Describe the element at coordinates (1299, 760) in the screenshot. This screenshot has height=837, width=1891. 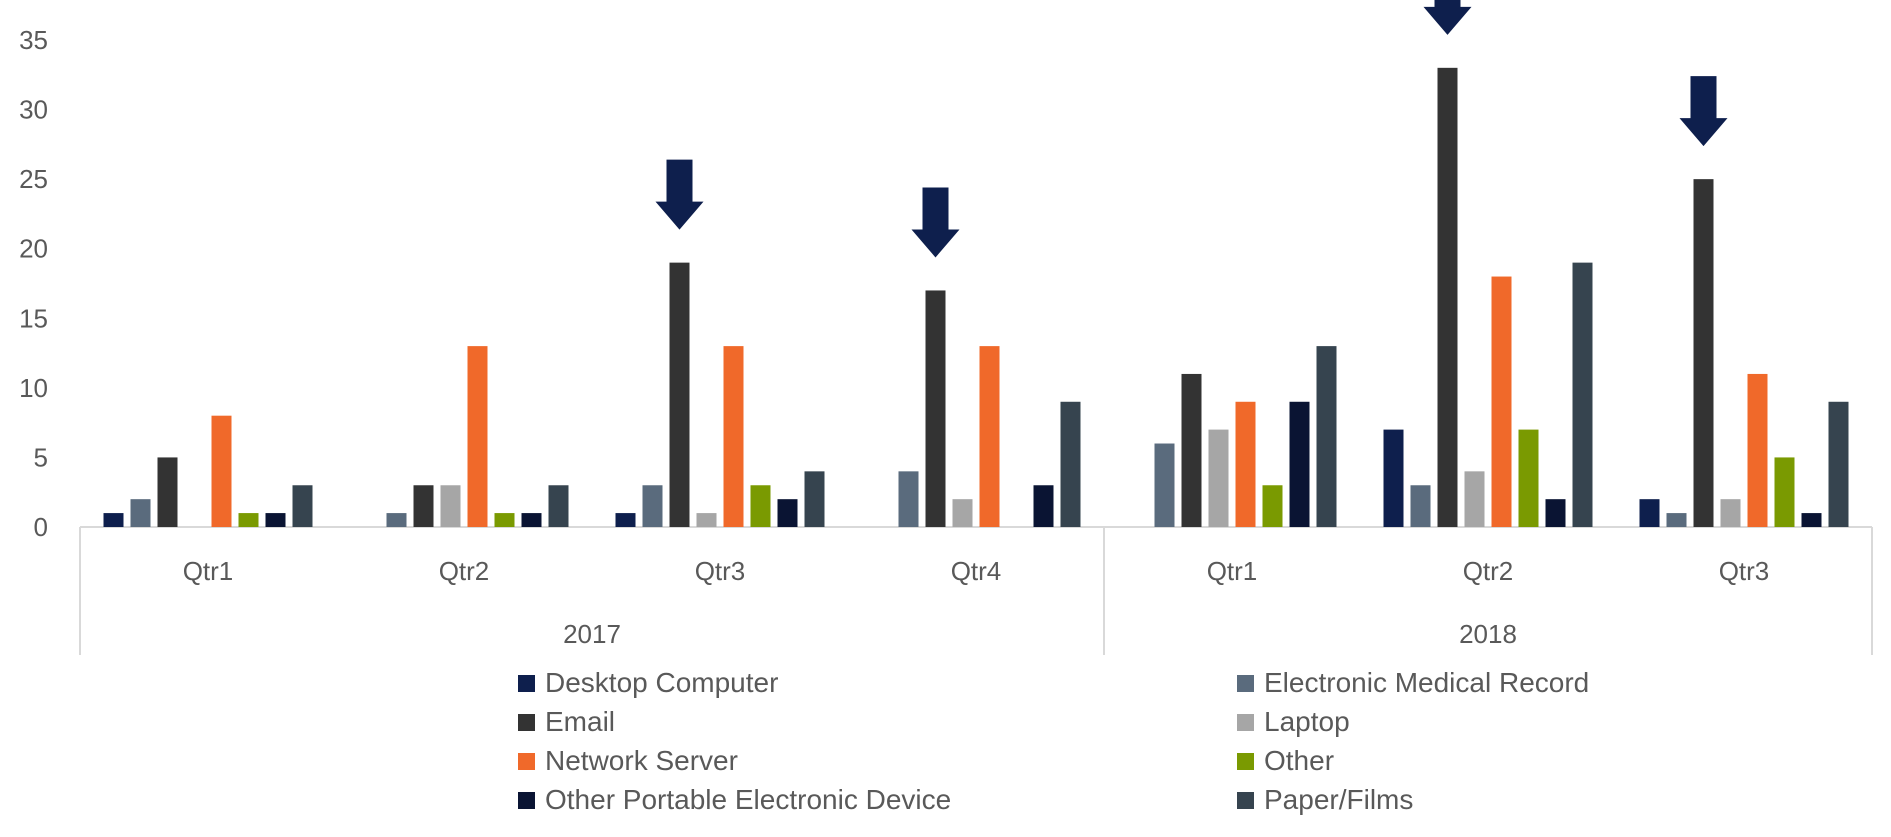
I see `legend-label: Other` at that location.